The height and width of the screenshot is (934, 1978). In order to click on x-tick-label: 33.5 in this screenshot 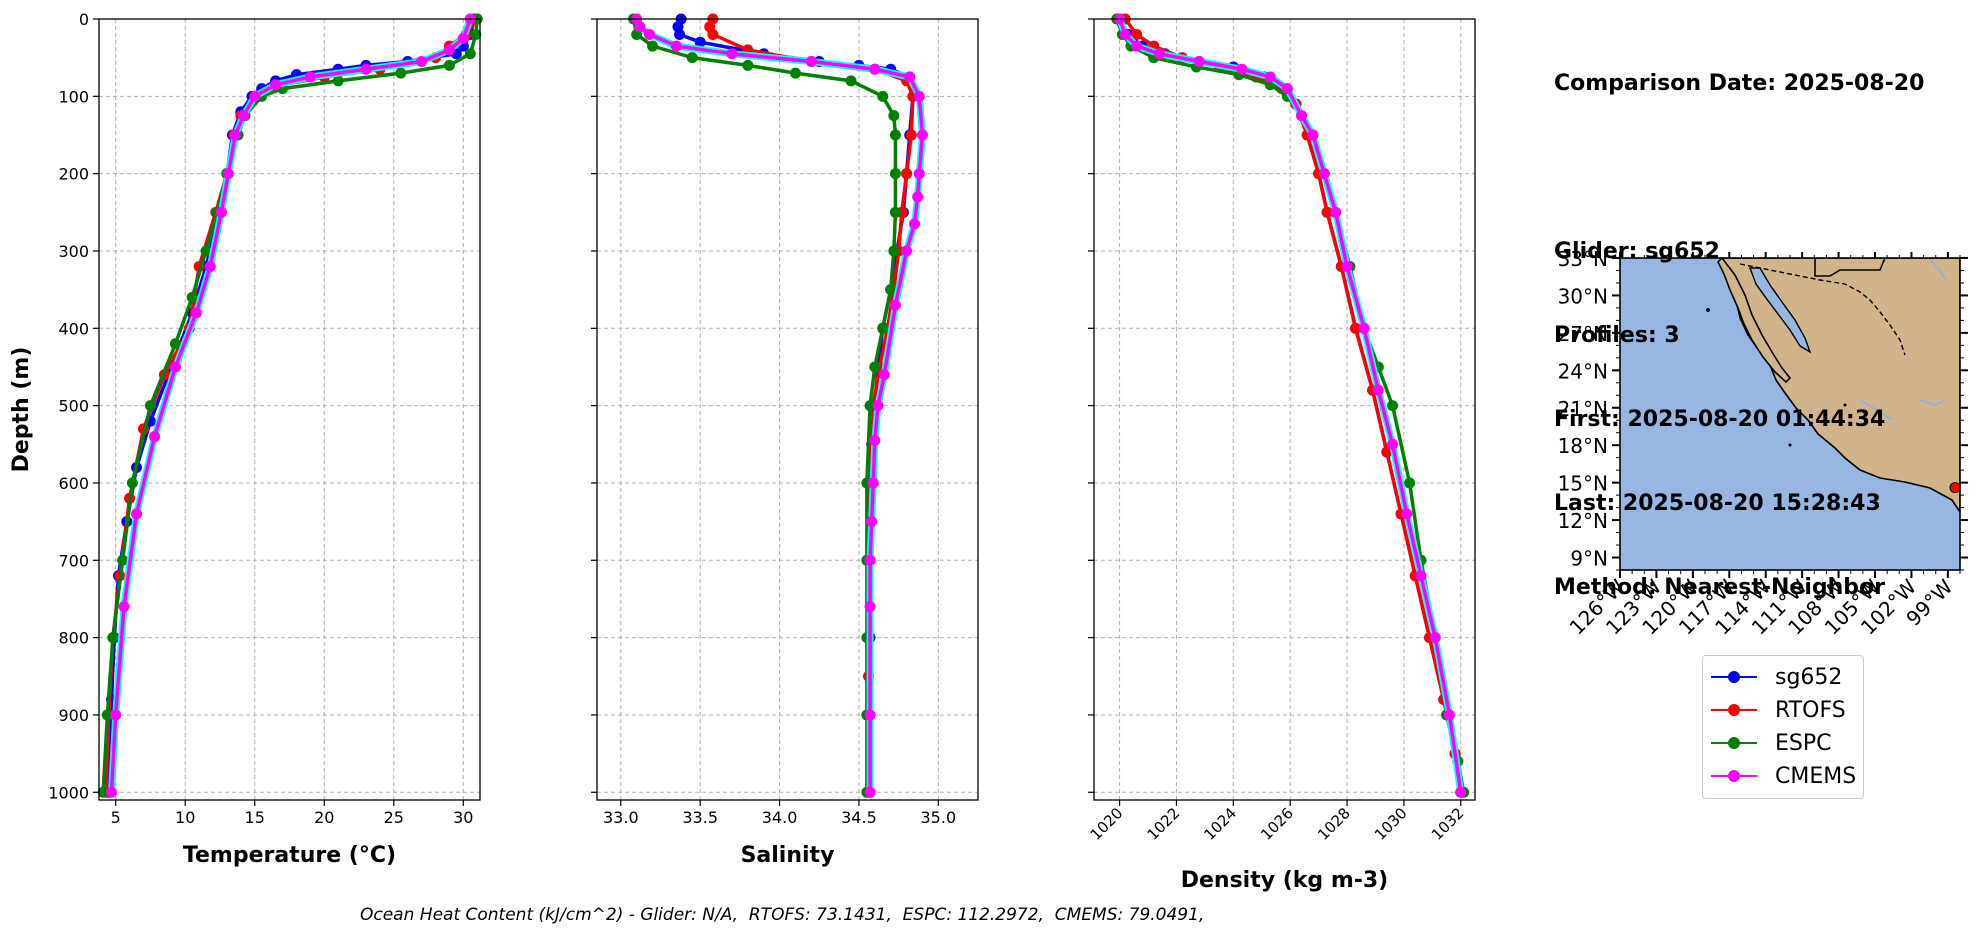, I will do `click(700, 817)`.